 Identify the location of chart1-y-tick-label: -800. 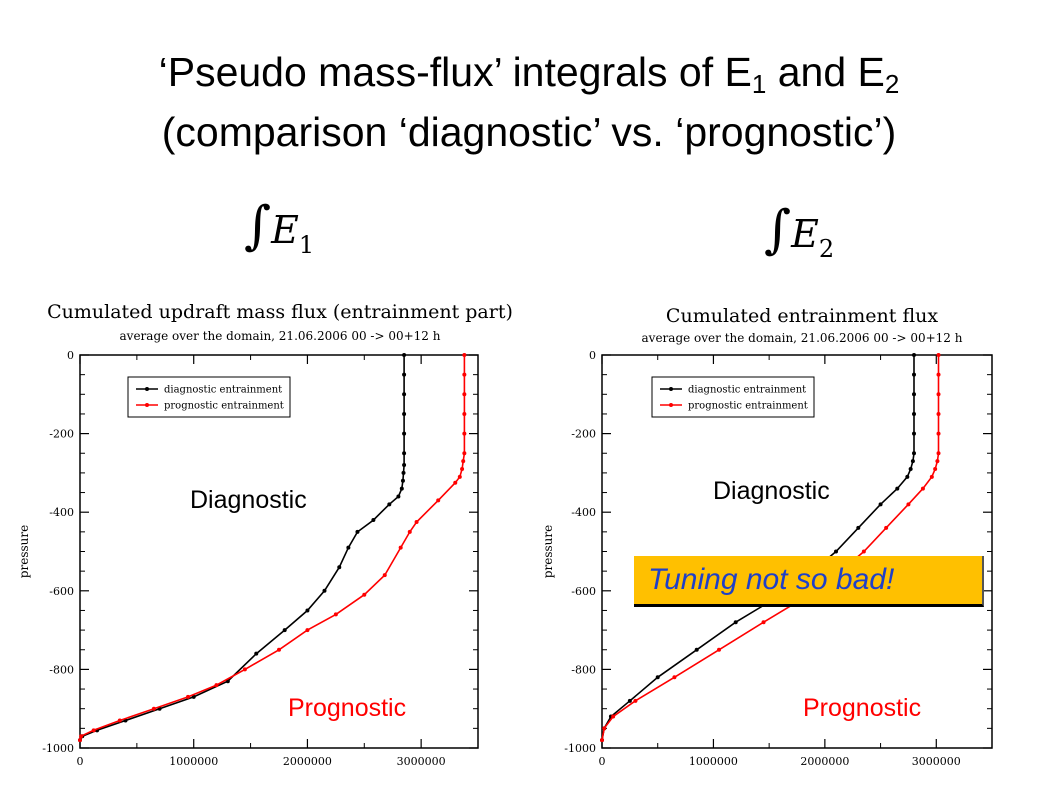
(61, 669).